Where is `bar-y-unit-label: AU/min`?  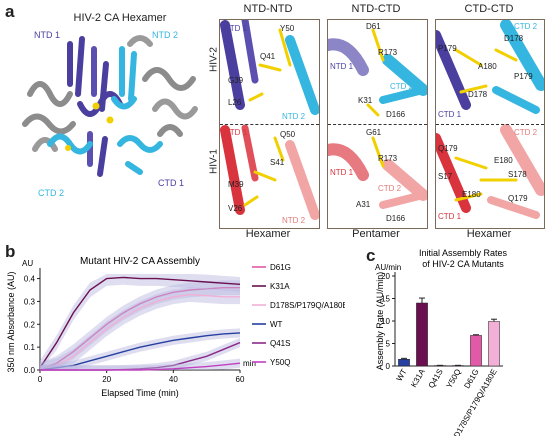 bar-y-unit-label: AU/min is located at coordinates (388, 267).